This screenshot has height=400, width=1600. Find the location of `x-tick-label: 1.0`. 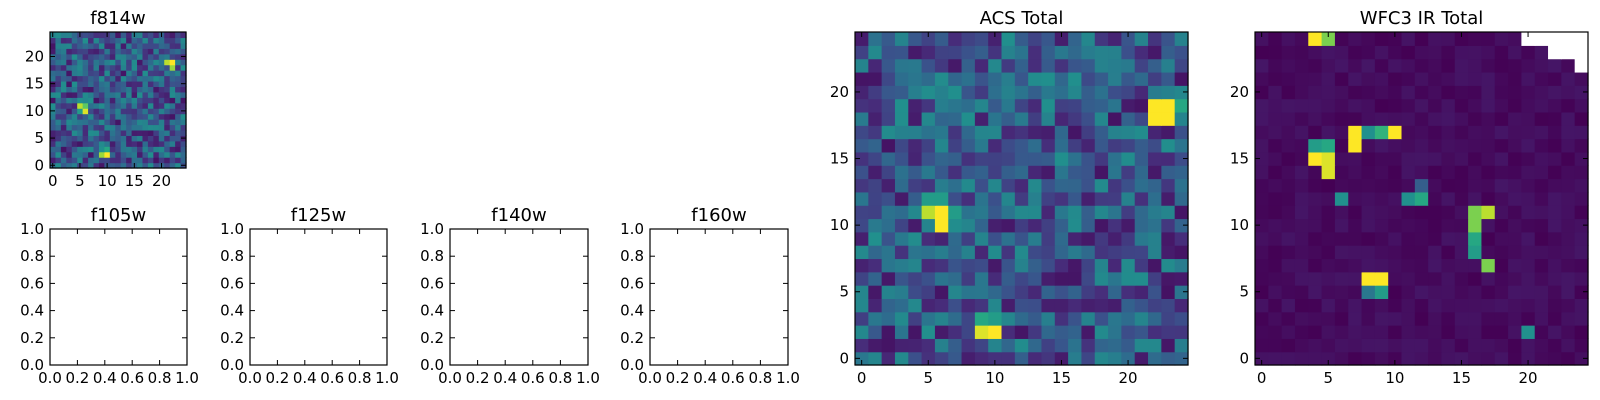

x-tick-label: 1.0 is located at coordinates (187, 378).